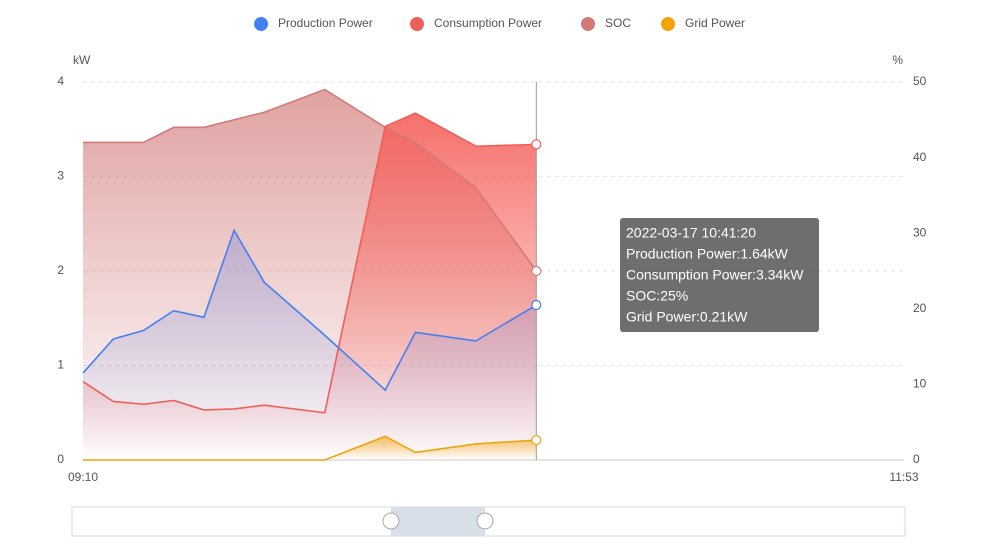 The height and width of the screenshot is (547, 982). What do you see at coordinates (920, 308) in the screenshot?
I see `y2-tick-label: 20` at bounding box center [920, 308].